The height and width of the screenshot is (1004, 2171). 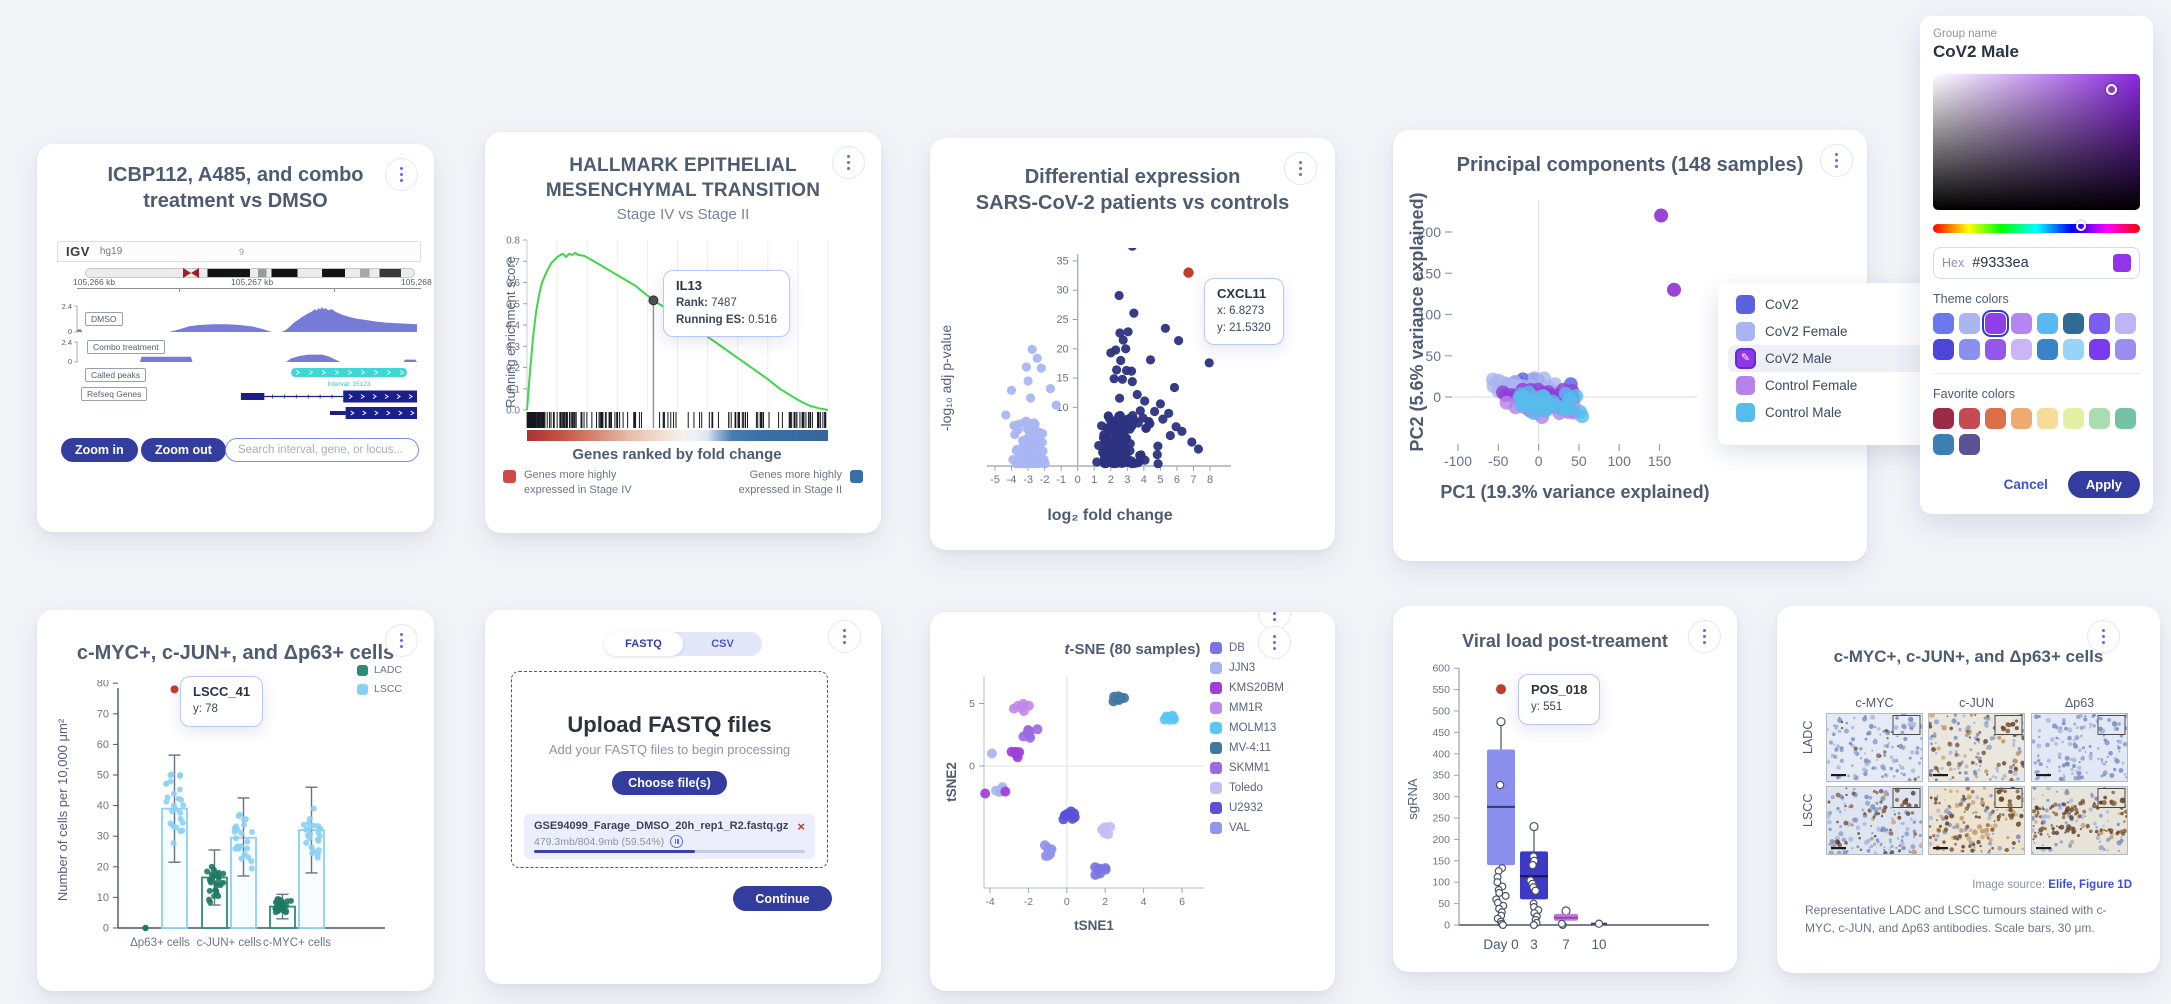 I want to click on choose-files-button: Choose file(s), so click(x=669, y=783).